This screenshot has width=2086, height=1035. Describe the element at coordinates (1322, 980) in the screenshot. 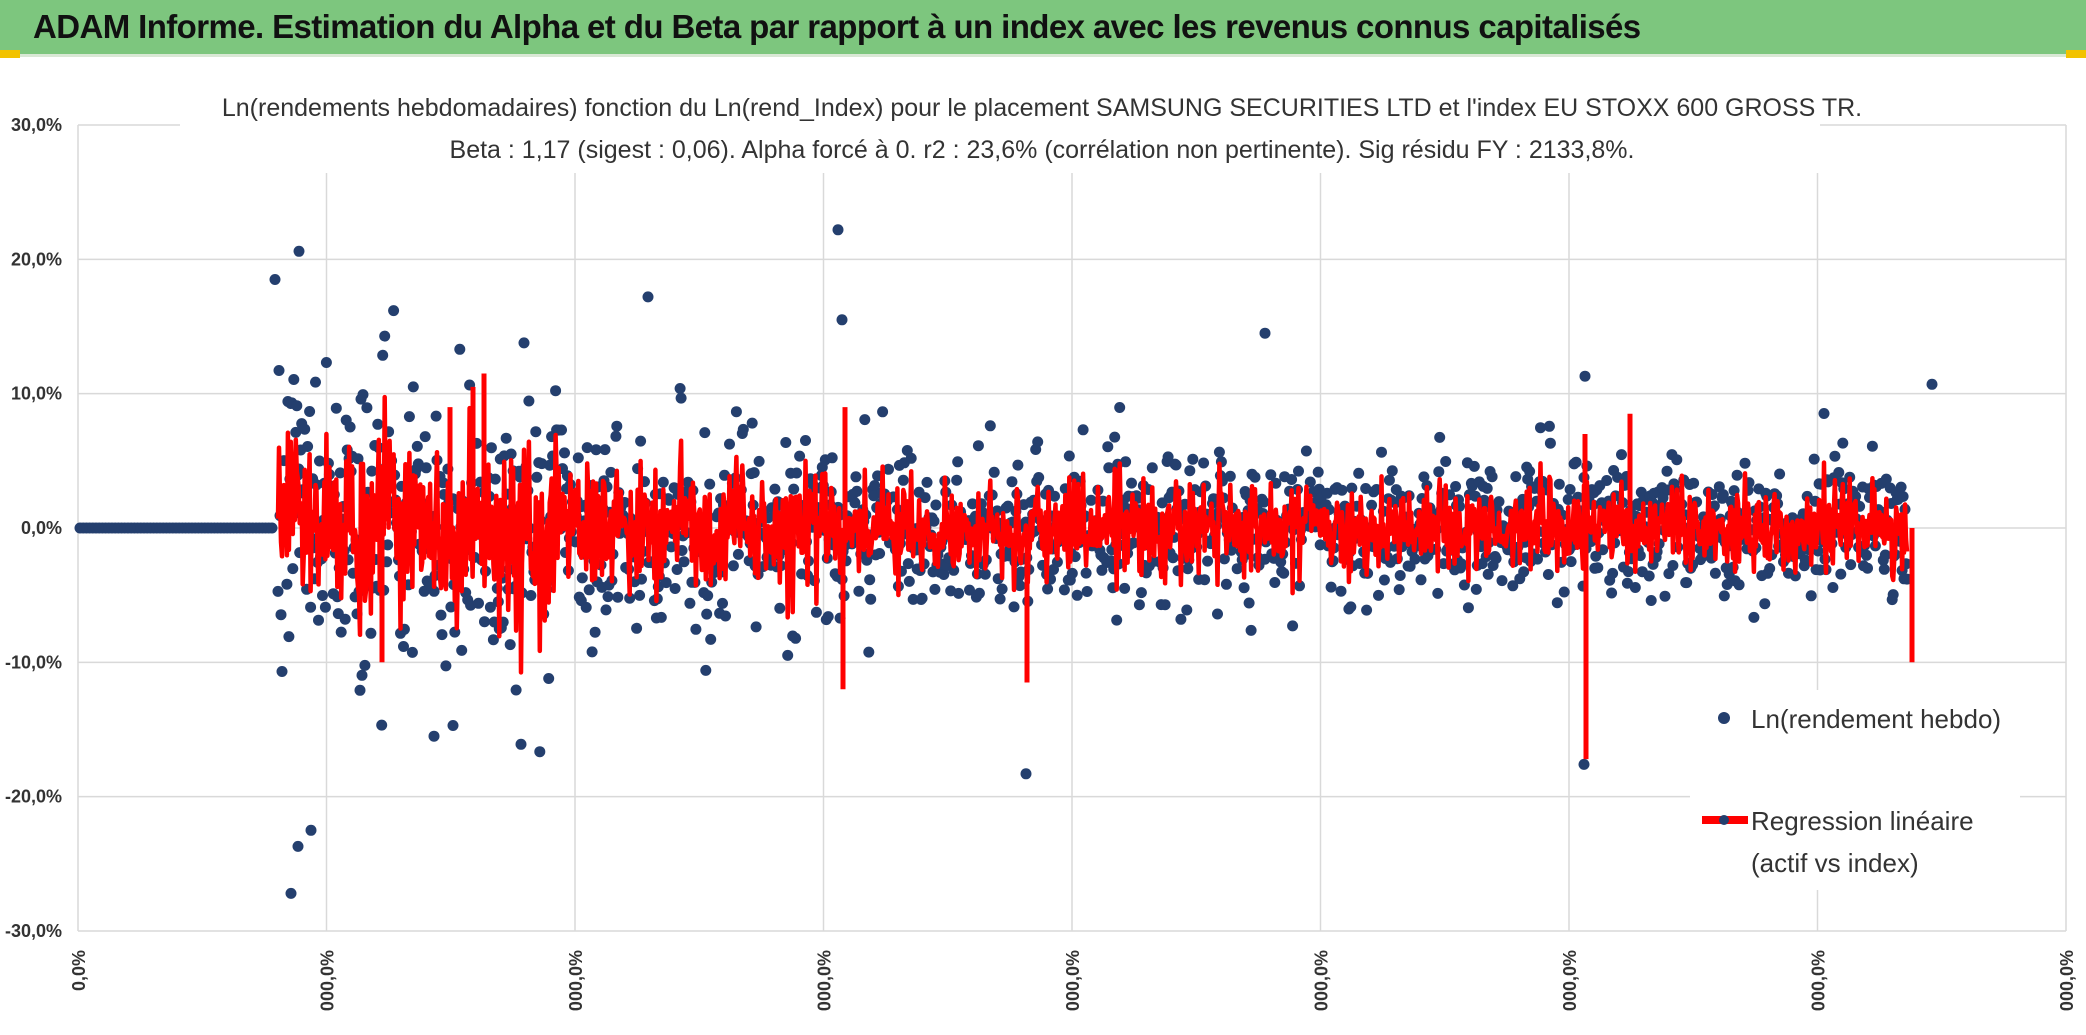

I see `x-tick-label: 000,0%` at that location.